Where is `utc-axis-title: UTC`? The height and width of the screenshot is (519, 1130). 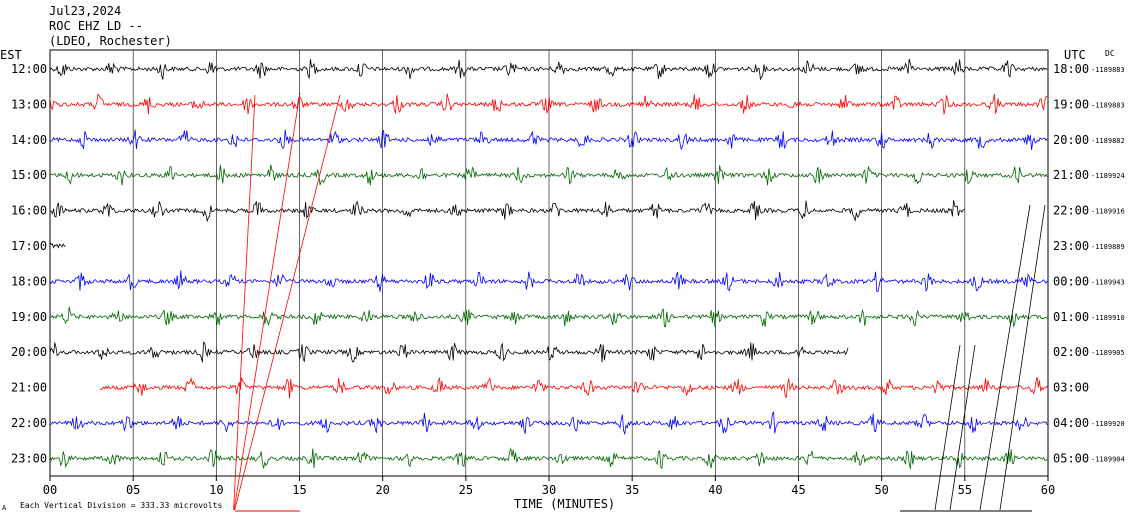
utc-axis-title: UTC is located at coordinates (1075, 55).